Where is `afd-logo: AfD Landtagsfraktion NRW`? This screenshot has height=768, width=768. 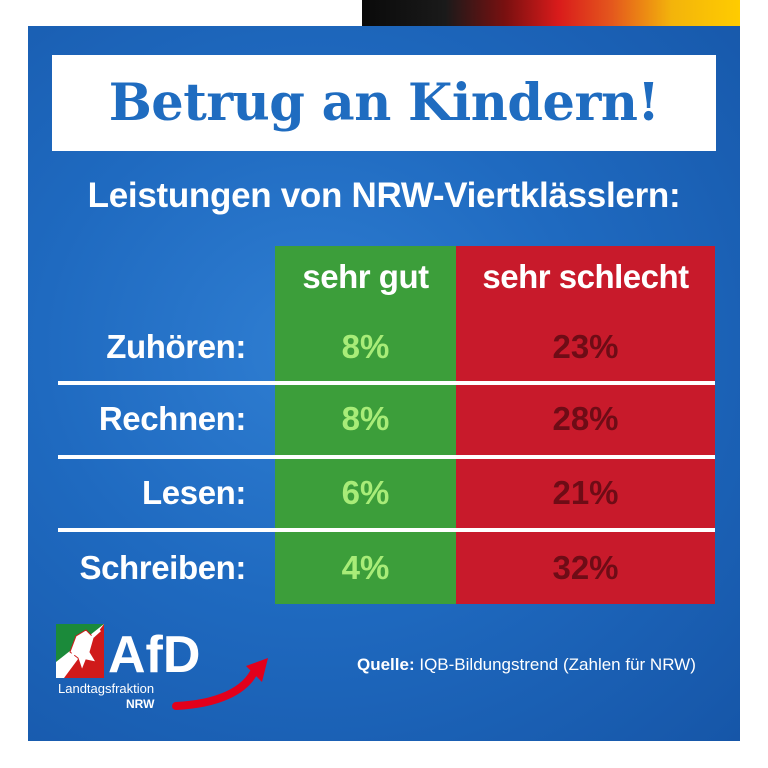 afd-logo: AfD Landtagsfraktion NRW is located at coordinates (162, 667).